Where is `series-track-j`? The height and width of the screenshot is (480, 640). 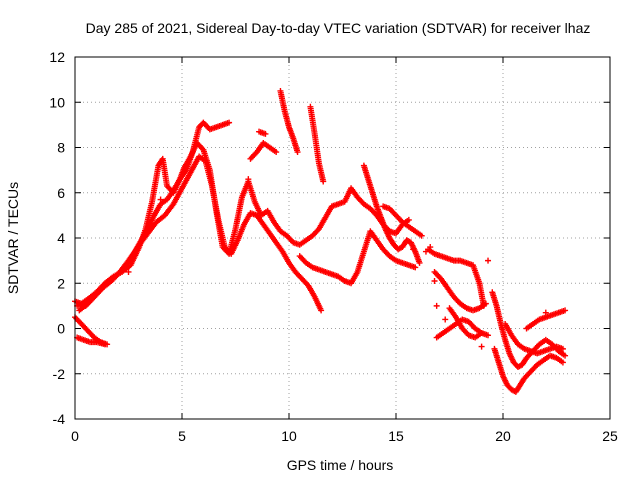 series-track-j is located at coordinates (357, 257).